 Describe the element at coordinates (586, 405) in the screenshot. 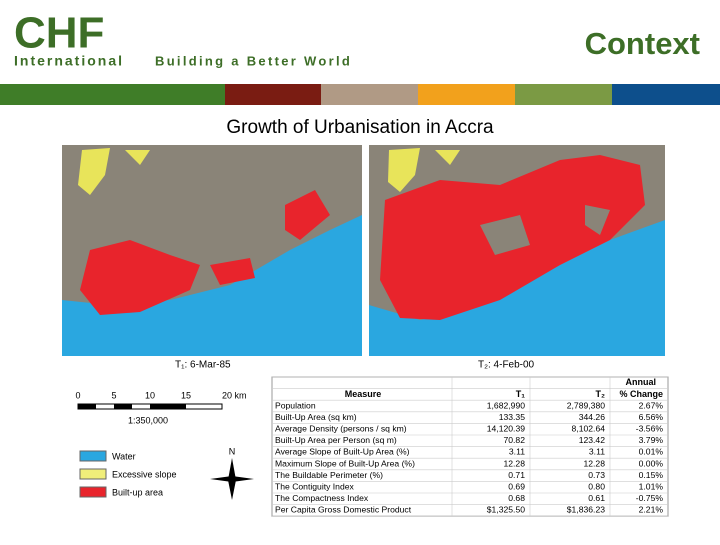

I see `table-cell: 2,789,380` at that location.